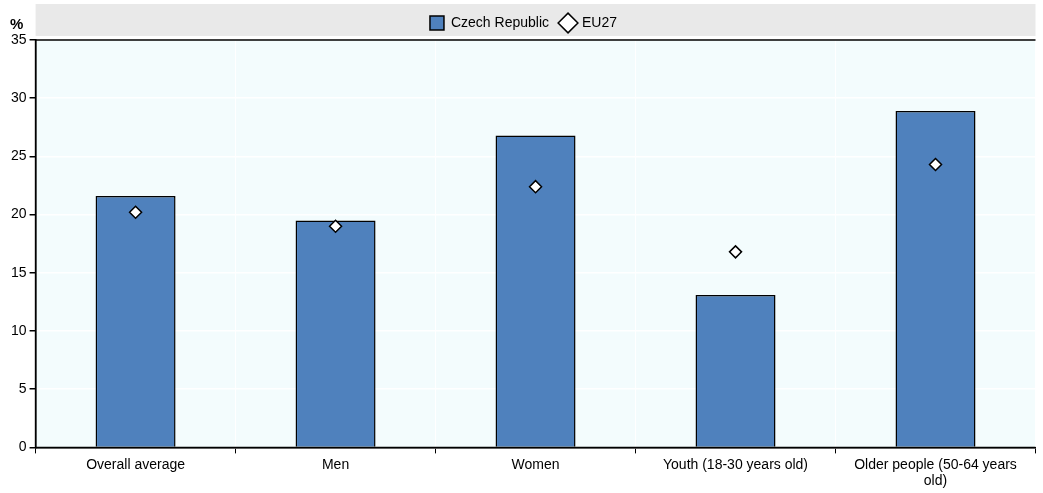 The width and height of the screenshot is (1043, 493). Describe the element at coordinates (335, 463) in the screenshot. I see `x-tick-label: Men` at that location.